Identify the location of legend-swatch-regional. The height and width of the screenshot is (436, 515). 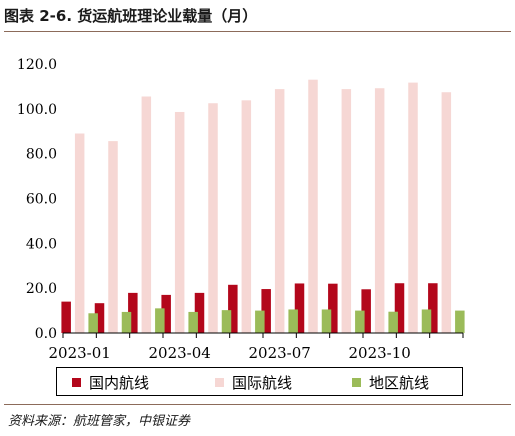
(356, 382).